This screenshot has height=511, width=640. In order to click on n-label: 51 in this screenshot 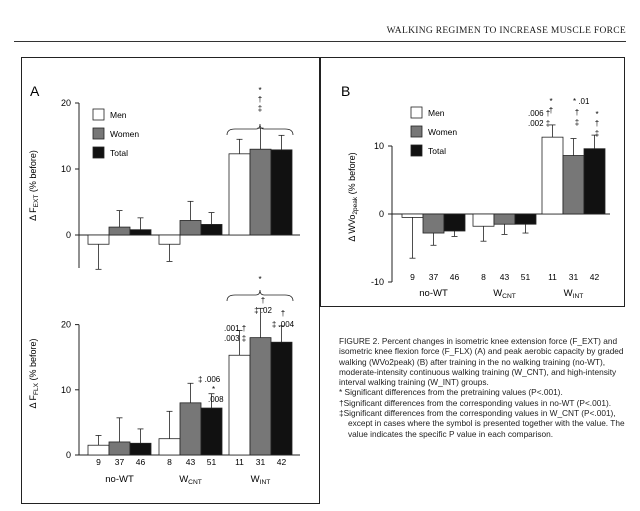, I will do `click(526, 277)`.